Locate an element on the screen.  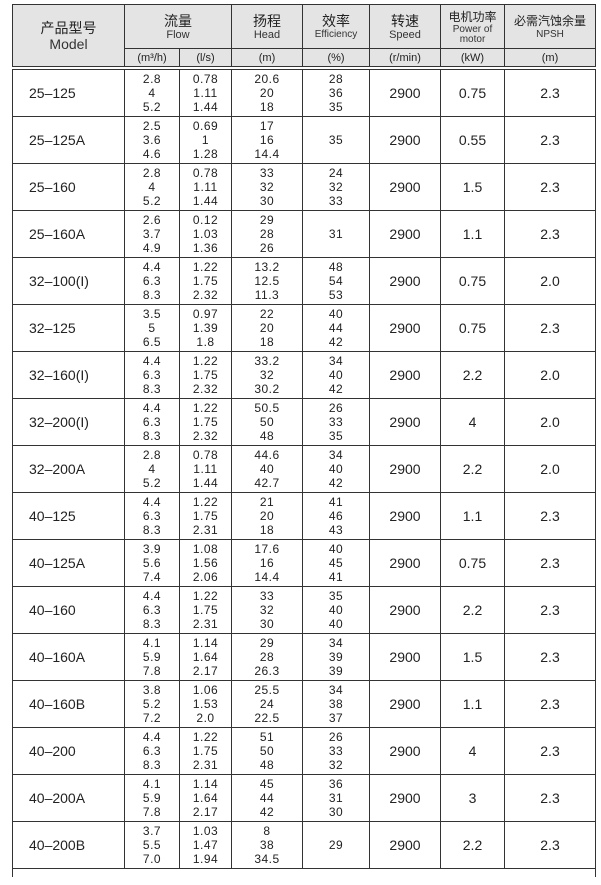
flow-ls-cell: 1.03 1.47 1.94 is located at coordinates (205, 845).